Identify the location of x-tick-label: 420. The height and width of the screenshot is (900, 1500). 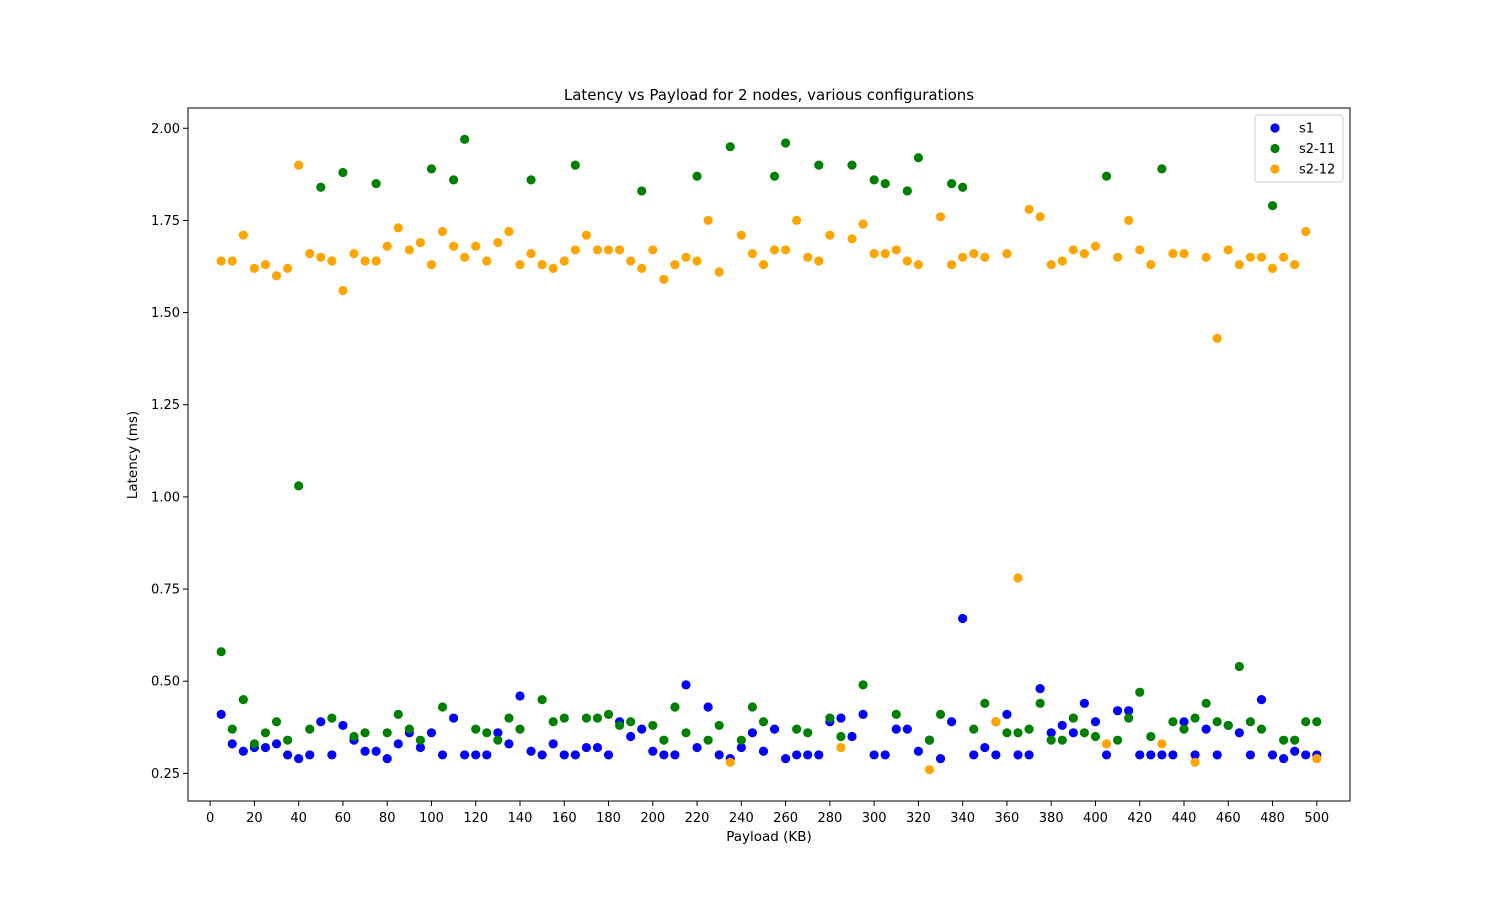
(1139, 818).